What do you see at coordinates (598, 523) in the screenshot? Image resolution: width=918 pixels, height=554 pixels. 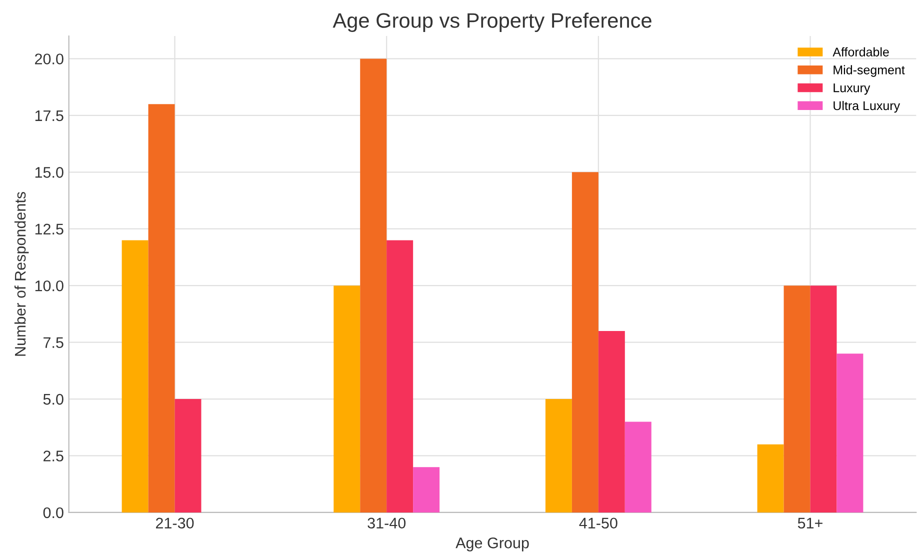 I see `x-tick-label: 41-50` at bounding box center [598, 523].